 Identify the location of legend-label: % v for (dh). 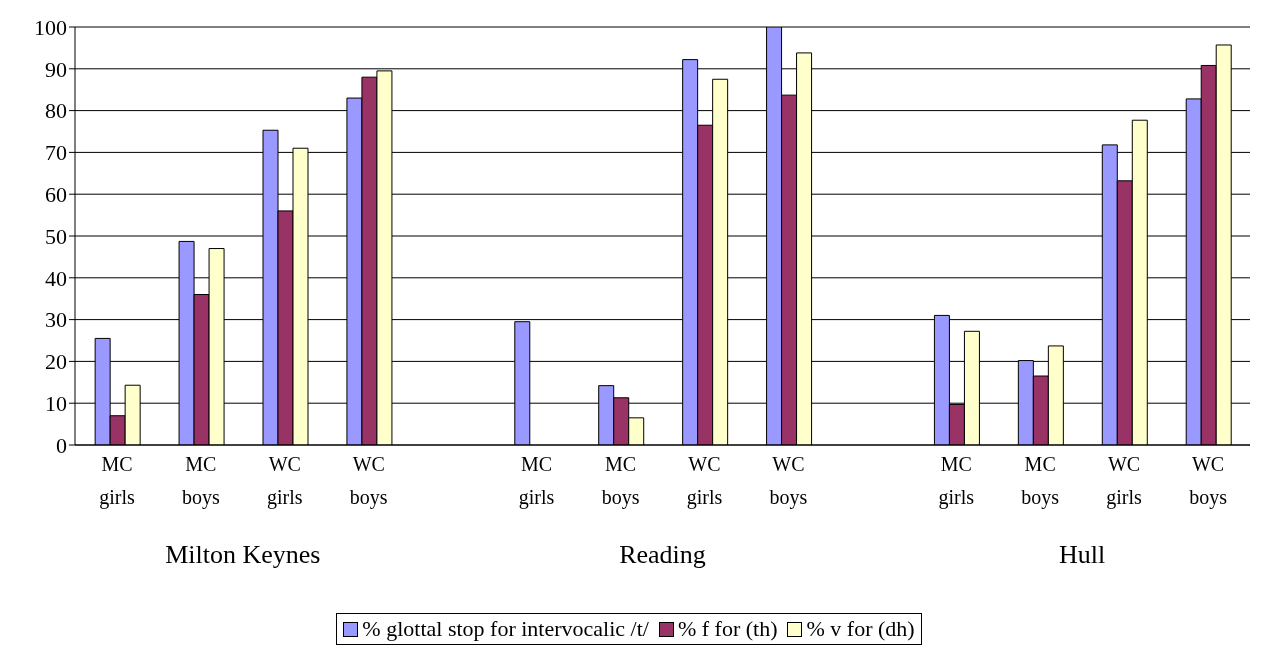
(860, 629).